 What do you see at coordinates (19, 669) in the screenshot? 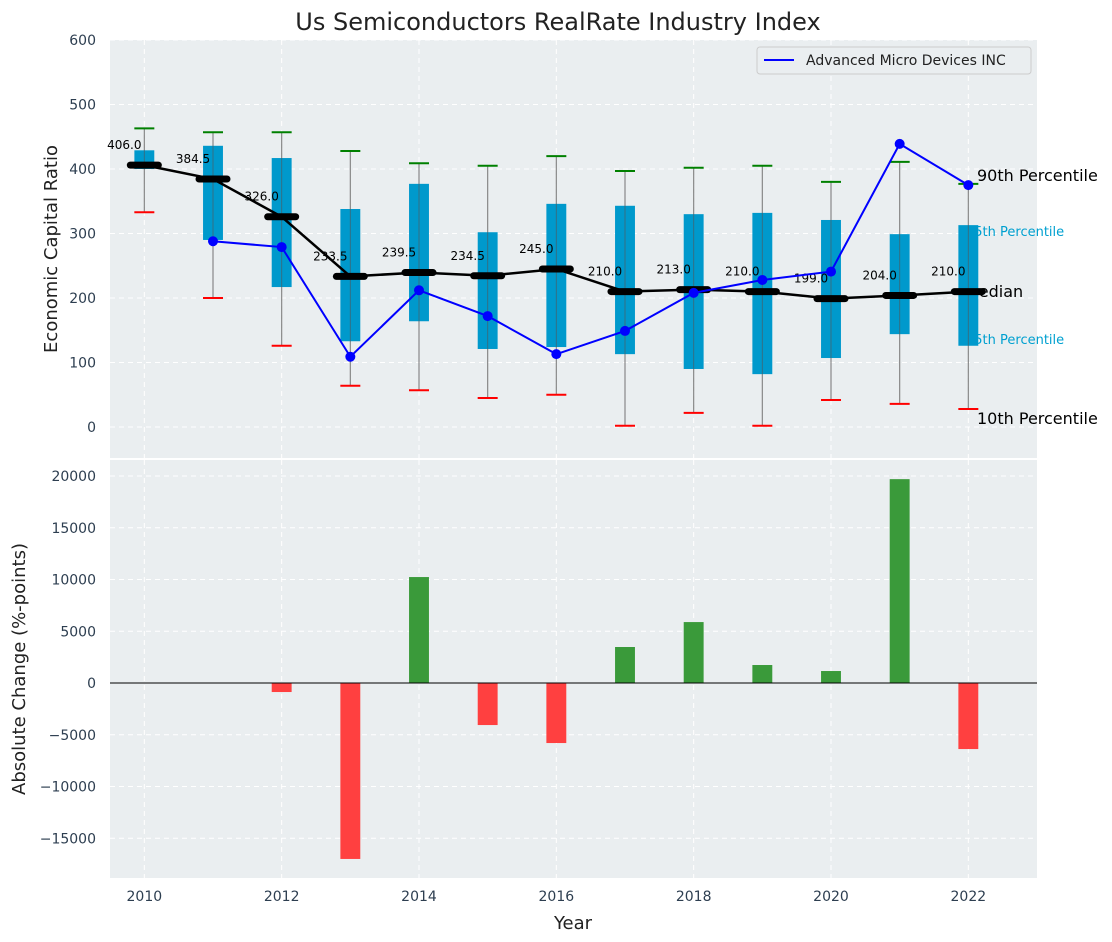
I see `bottom-y-axis-label: Absolute Change (%-points)` at bounding box center [19, 669].